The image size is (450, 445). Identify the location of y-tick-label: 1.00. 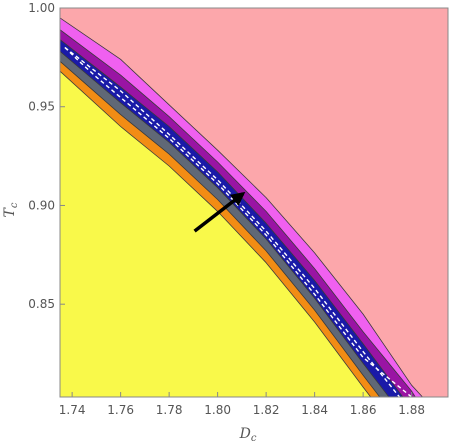
(41, 8).